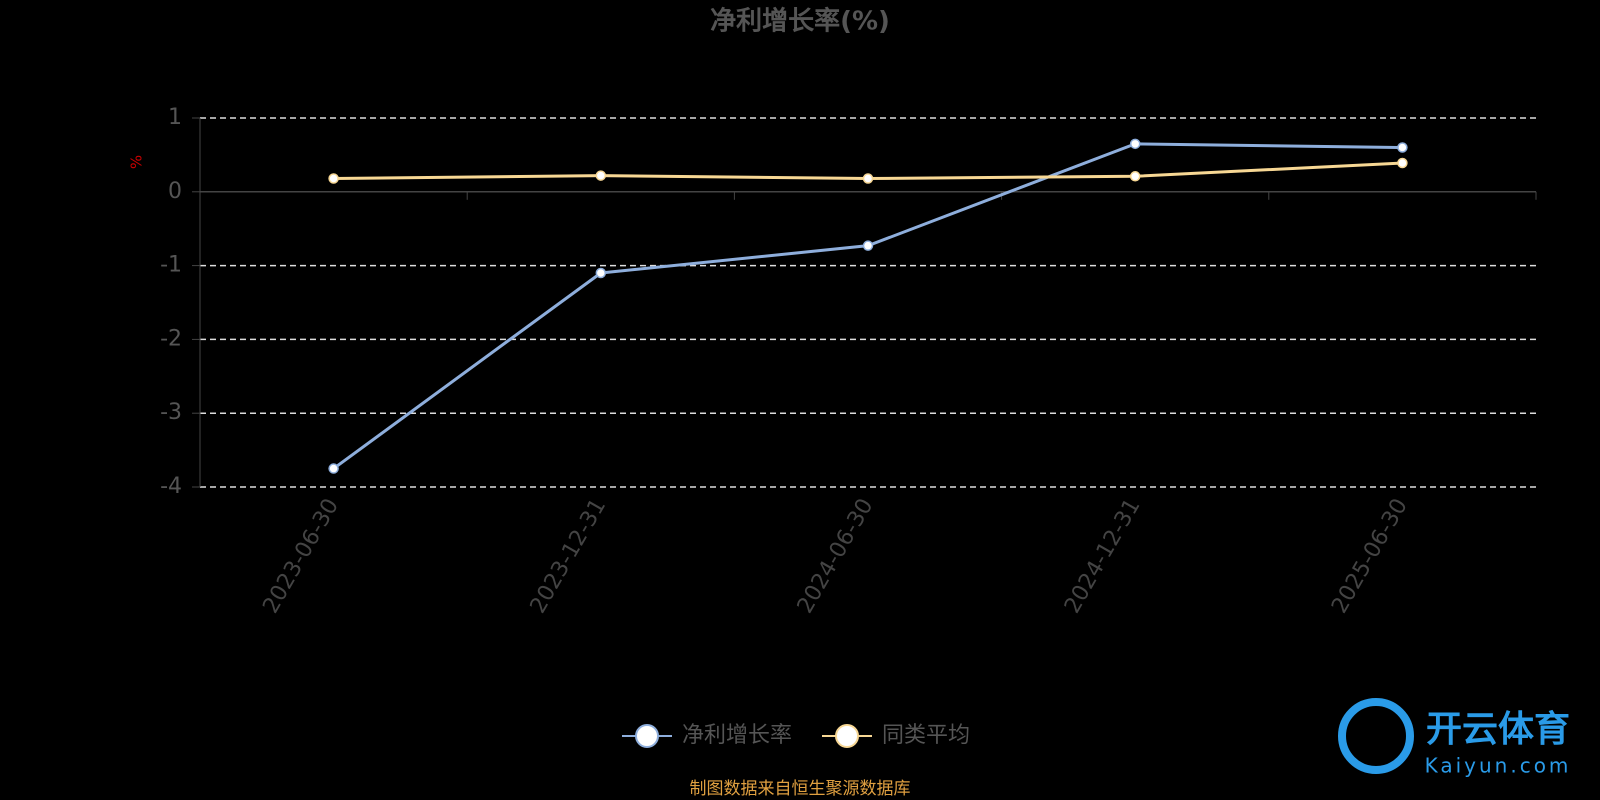  I want to click on legend-label: 净利增长率, so click(737, 735).